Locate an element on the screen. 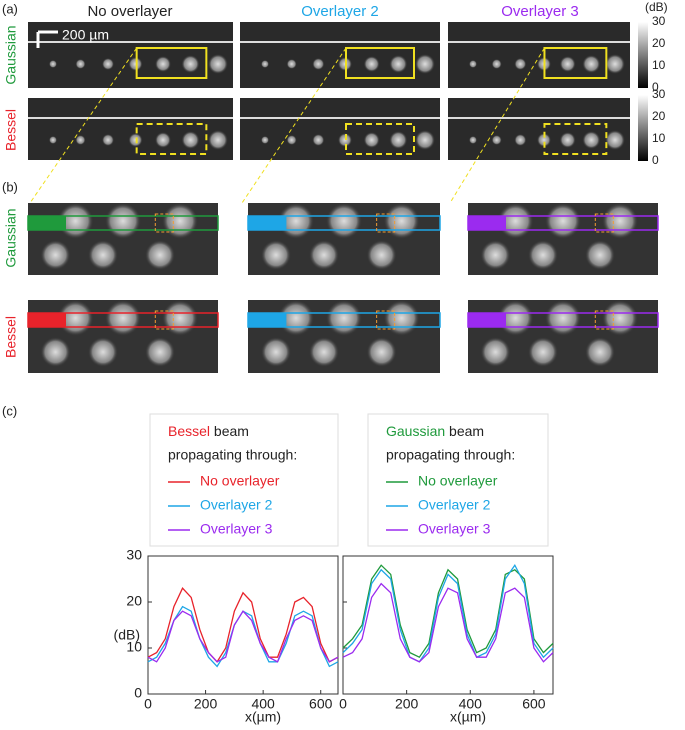 The width and height of the screenshot is (685, 730). legend-title-colored: Bessel is located at coordinates (189, 431).